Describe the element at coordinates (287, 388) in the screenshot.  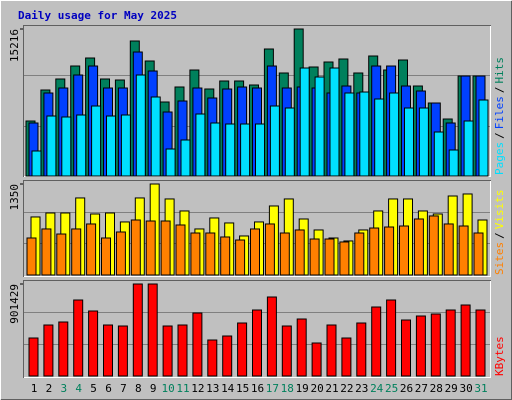
I see `x-tick-label: 18` at that location.